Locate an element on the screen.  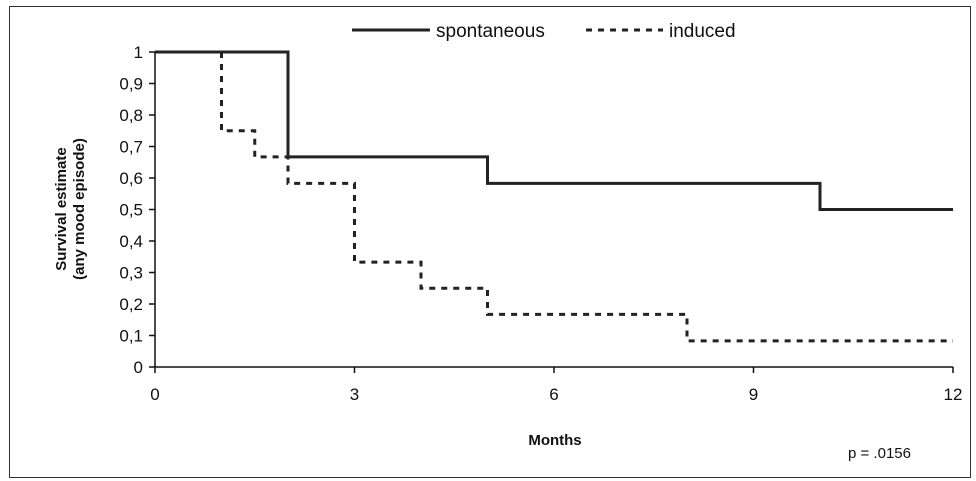
x-tick-label: 3 is located at coordinates (354, 394).